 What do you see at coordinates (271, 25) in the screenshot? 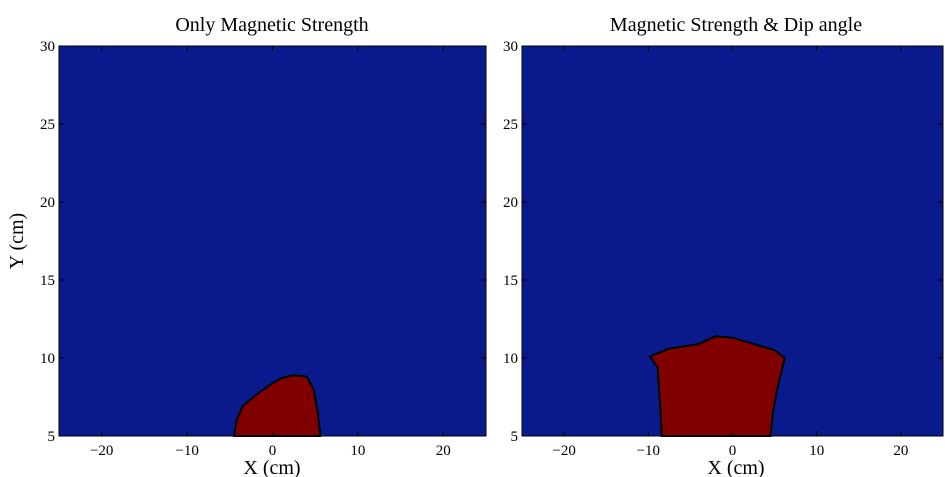
I see `chart-title: Only Magnetic Strength` at bounding box center [271, 25].